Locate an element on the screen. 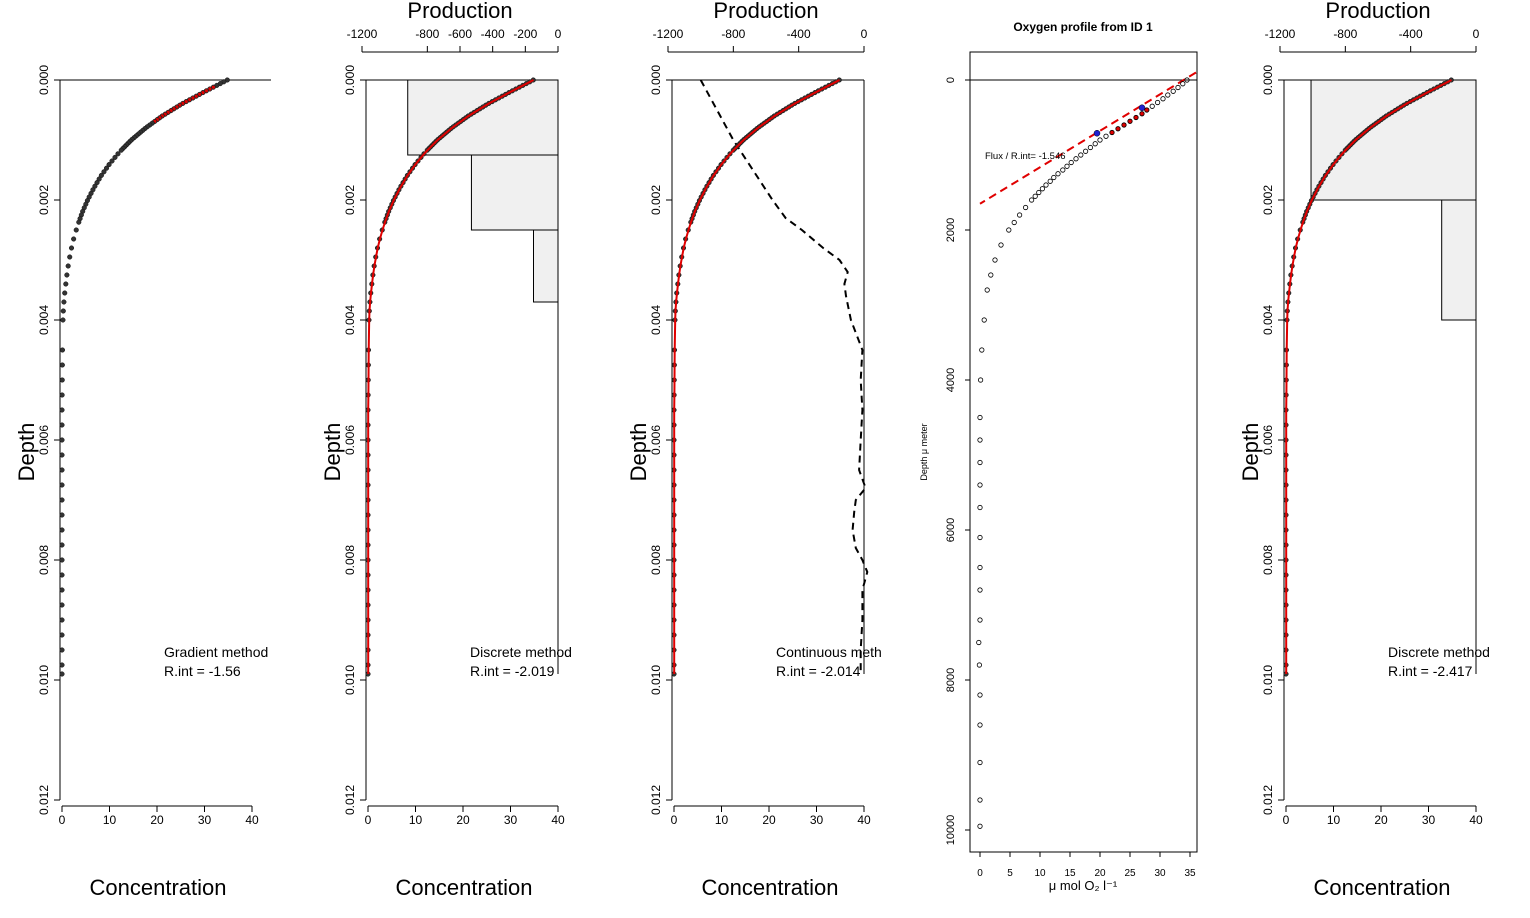 Image resolution: width=1530 pixels, height=918 pixels. x-tick-label: 20 is located at coordinates (1100, 873).